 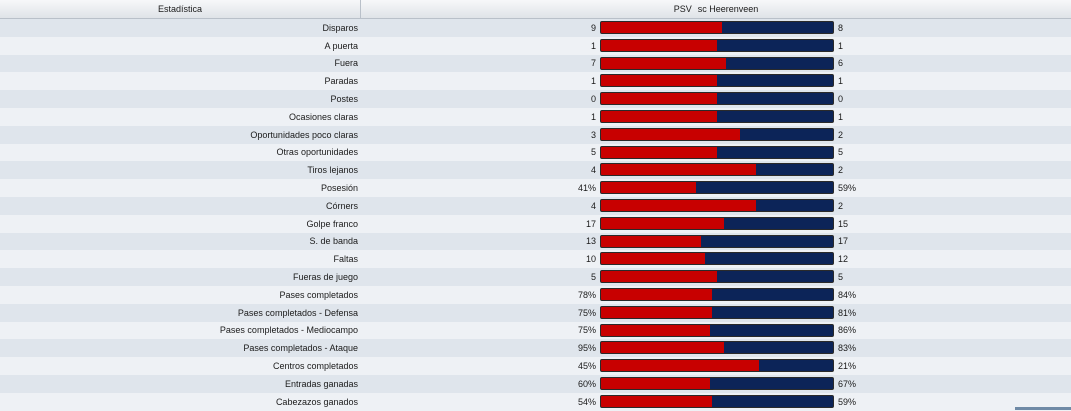 What do you see at coordinates (847, 383) in the screenshot?
I see `away-value: 67%` at bounding box center [847, 383].